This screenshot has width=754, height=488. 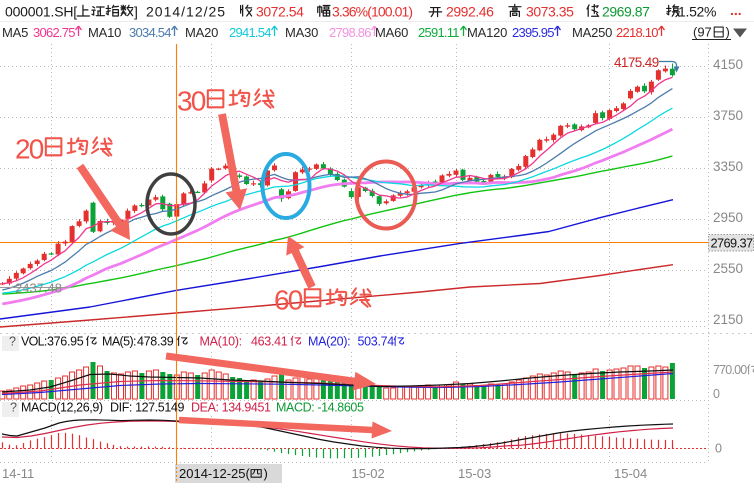 I want to click on svg-text: DEA: 134.9451, so click(x=231, y=408).